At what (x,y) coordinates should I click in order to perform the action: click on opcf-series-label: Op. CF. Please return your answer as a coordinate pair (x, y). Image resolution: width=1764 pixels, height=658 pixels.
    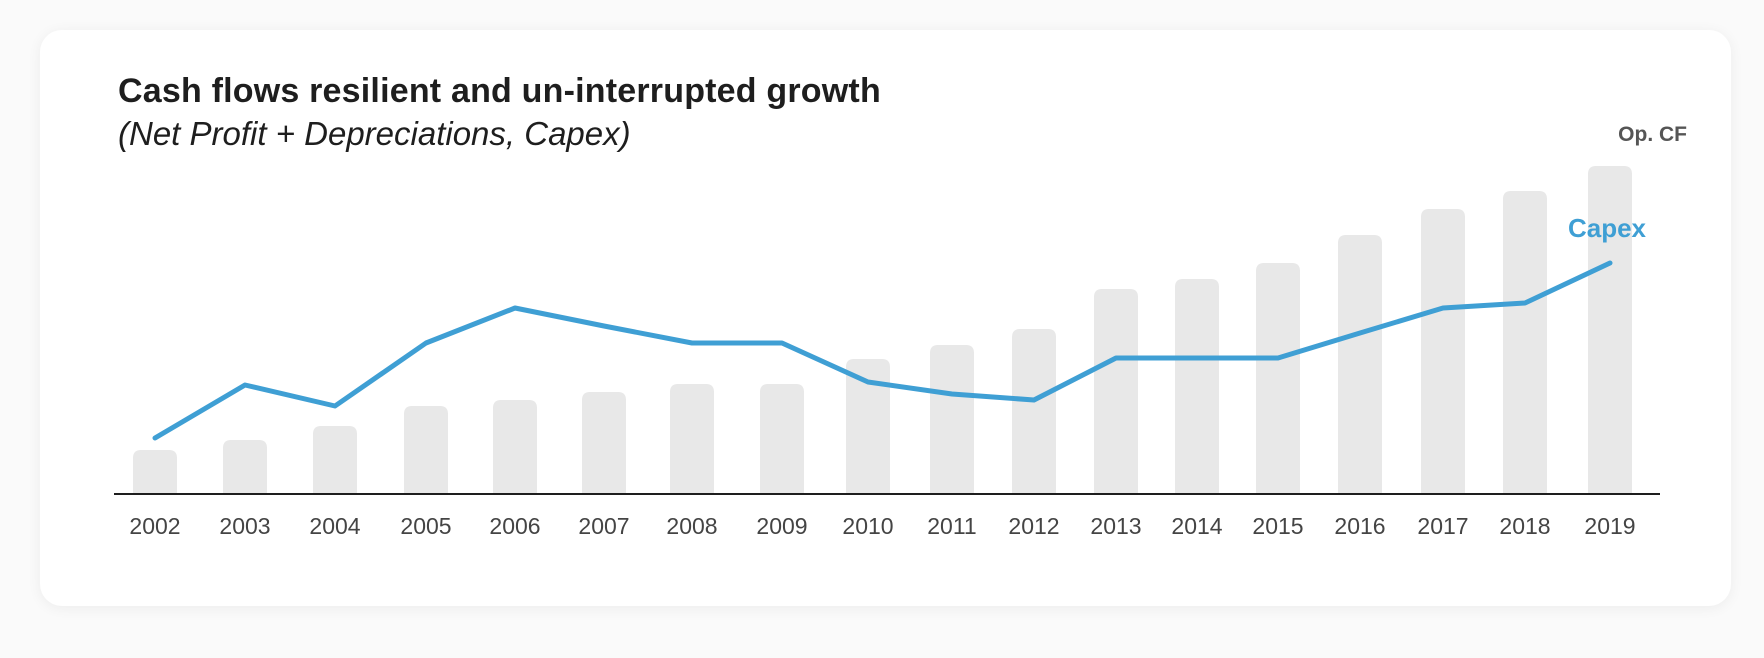
    Looking at the image, I should click on (1652, 134).